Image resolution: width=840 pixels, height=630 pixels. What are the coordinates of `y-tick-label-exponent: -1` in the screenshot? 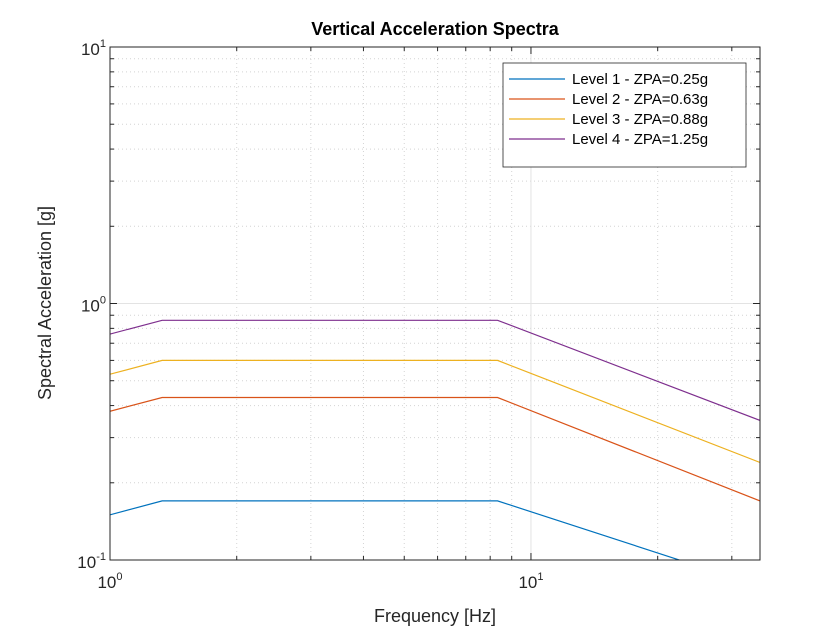 It's located at (101, 557).